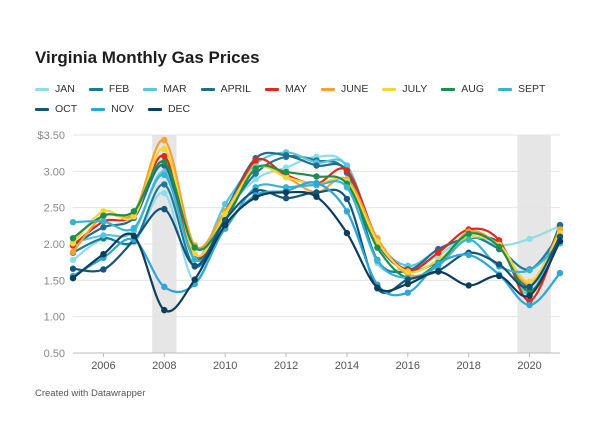 The width and height of the screenshot is (597, 448). I want to click on x-tick-label: 2018, so click(468, 366).